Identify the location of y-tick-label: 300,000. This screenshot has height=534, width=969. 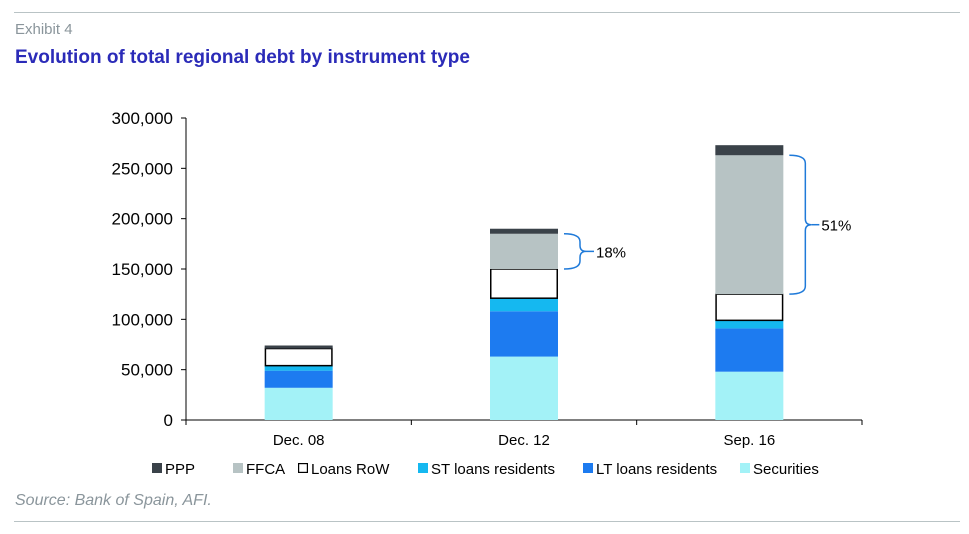
(142, 118).